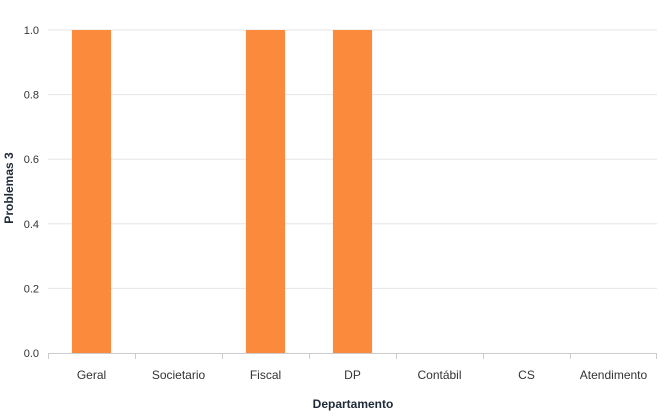 This screenshot has width=667, height=419. I want to click on x-tick-label: CS, so click(526, 375).